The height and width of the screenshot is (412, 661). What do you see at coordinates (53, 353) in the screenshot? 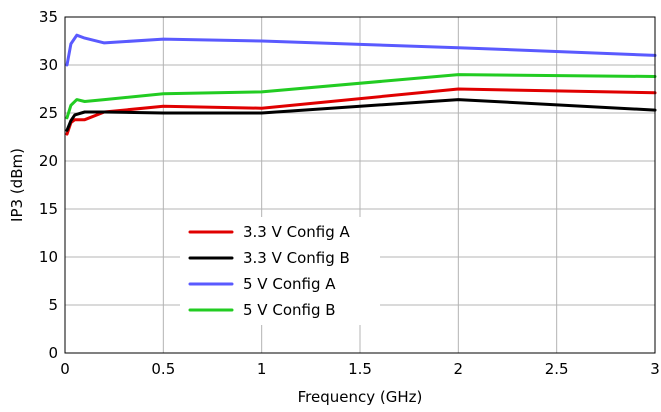
I see `y-tick-label-0: 0` at bounding box center [53, 353].